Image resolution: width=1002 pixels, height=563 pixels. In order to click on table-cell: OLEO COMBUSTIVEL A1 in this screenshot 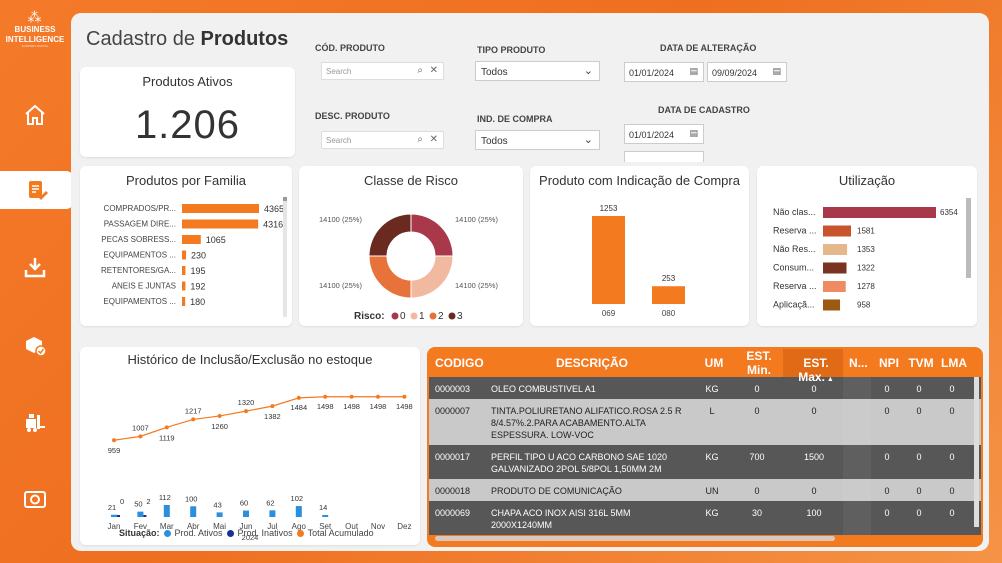, I will do `click(543, 389)`.